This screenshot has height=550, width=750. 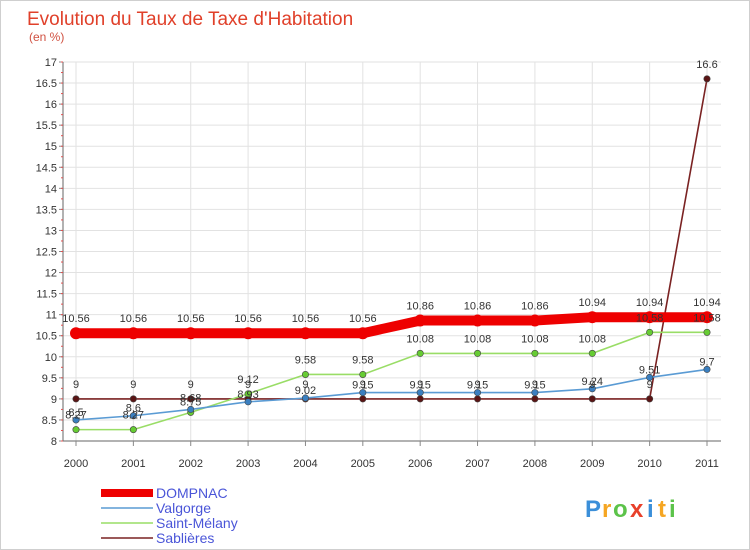 What do you see at coordinates (362, 360) in the screenshot?
I see `data-label: 9.58` at bounding box center [362, 360].